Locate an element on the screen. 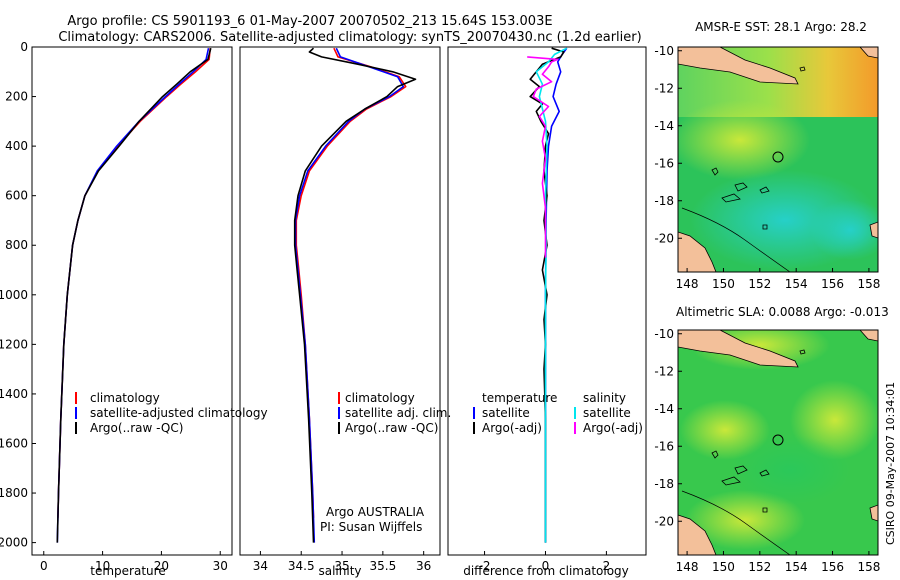  series-temperature-argo-adj- is located at coordinates (547, 295).